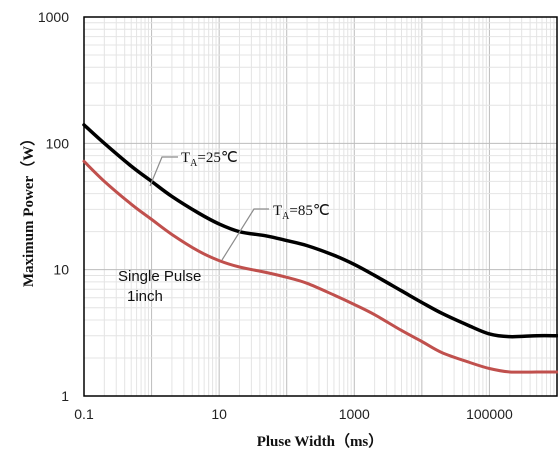  What do you see at coordinates (58, 143) in the screenshot?
I see `y-tick-label: 100` at bounding box center [58, 143].